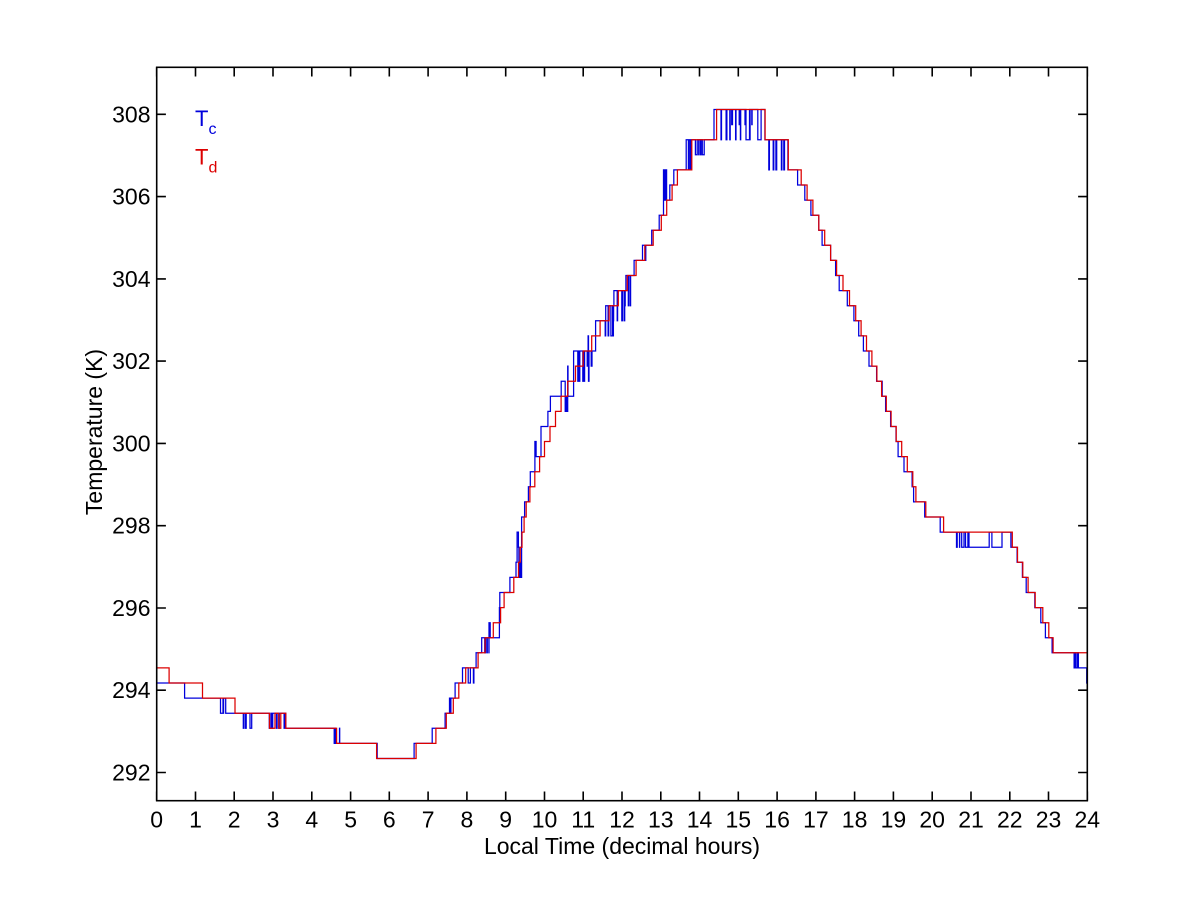 The height and width of the screenshot is (905, 1201). Describe the element at coordinates (131, 361) in the screenshot. I see `svg-text: 302` at that location.